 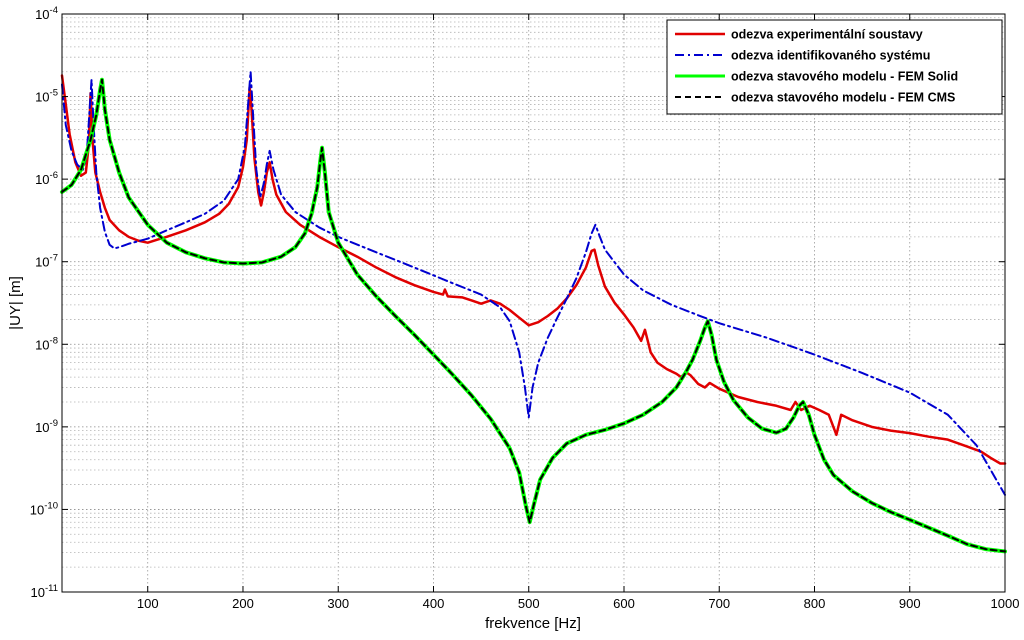 What do you see at coordinates (624, 603) in the screenshot?
I see `x-tick-label: 600` at bounding box center [624, 603].